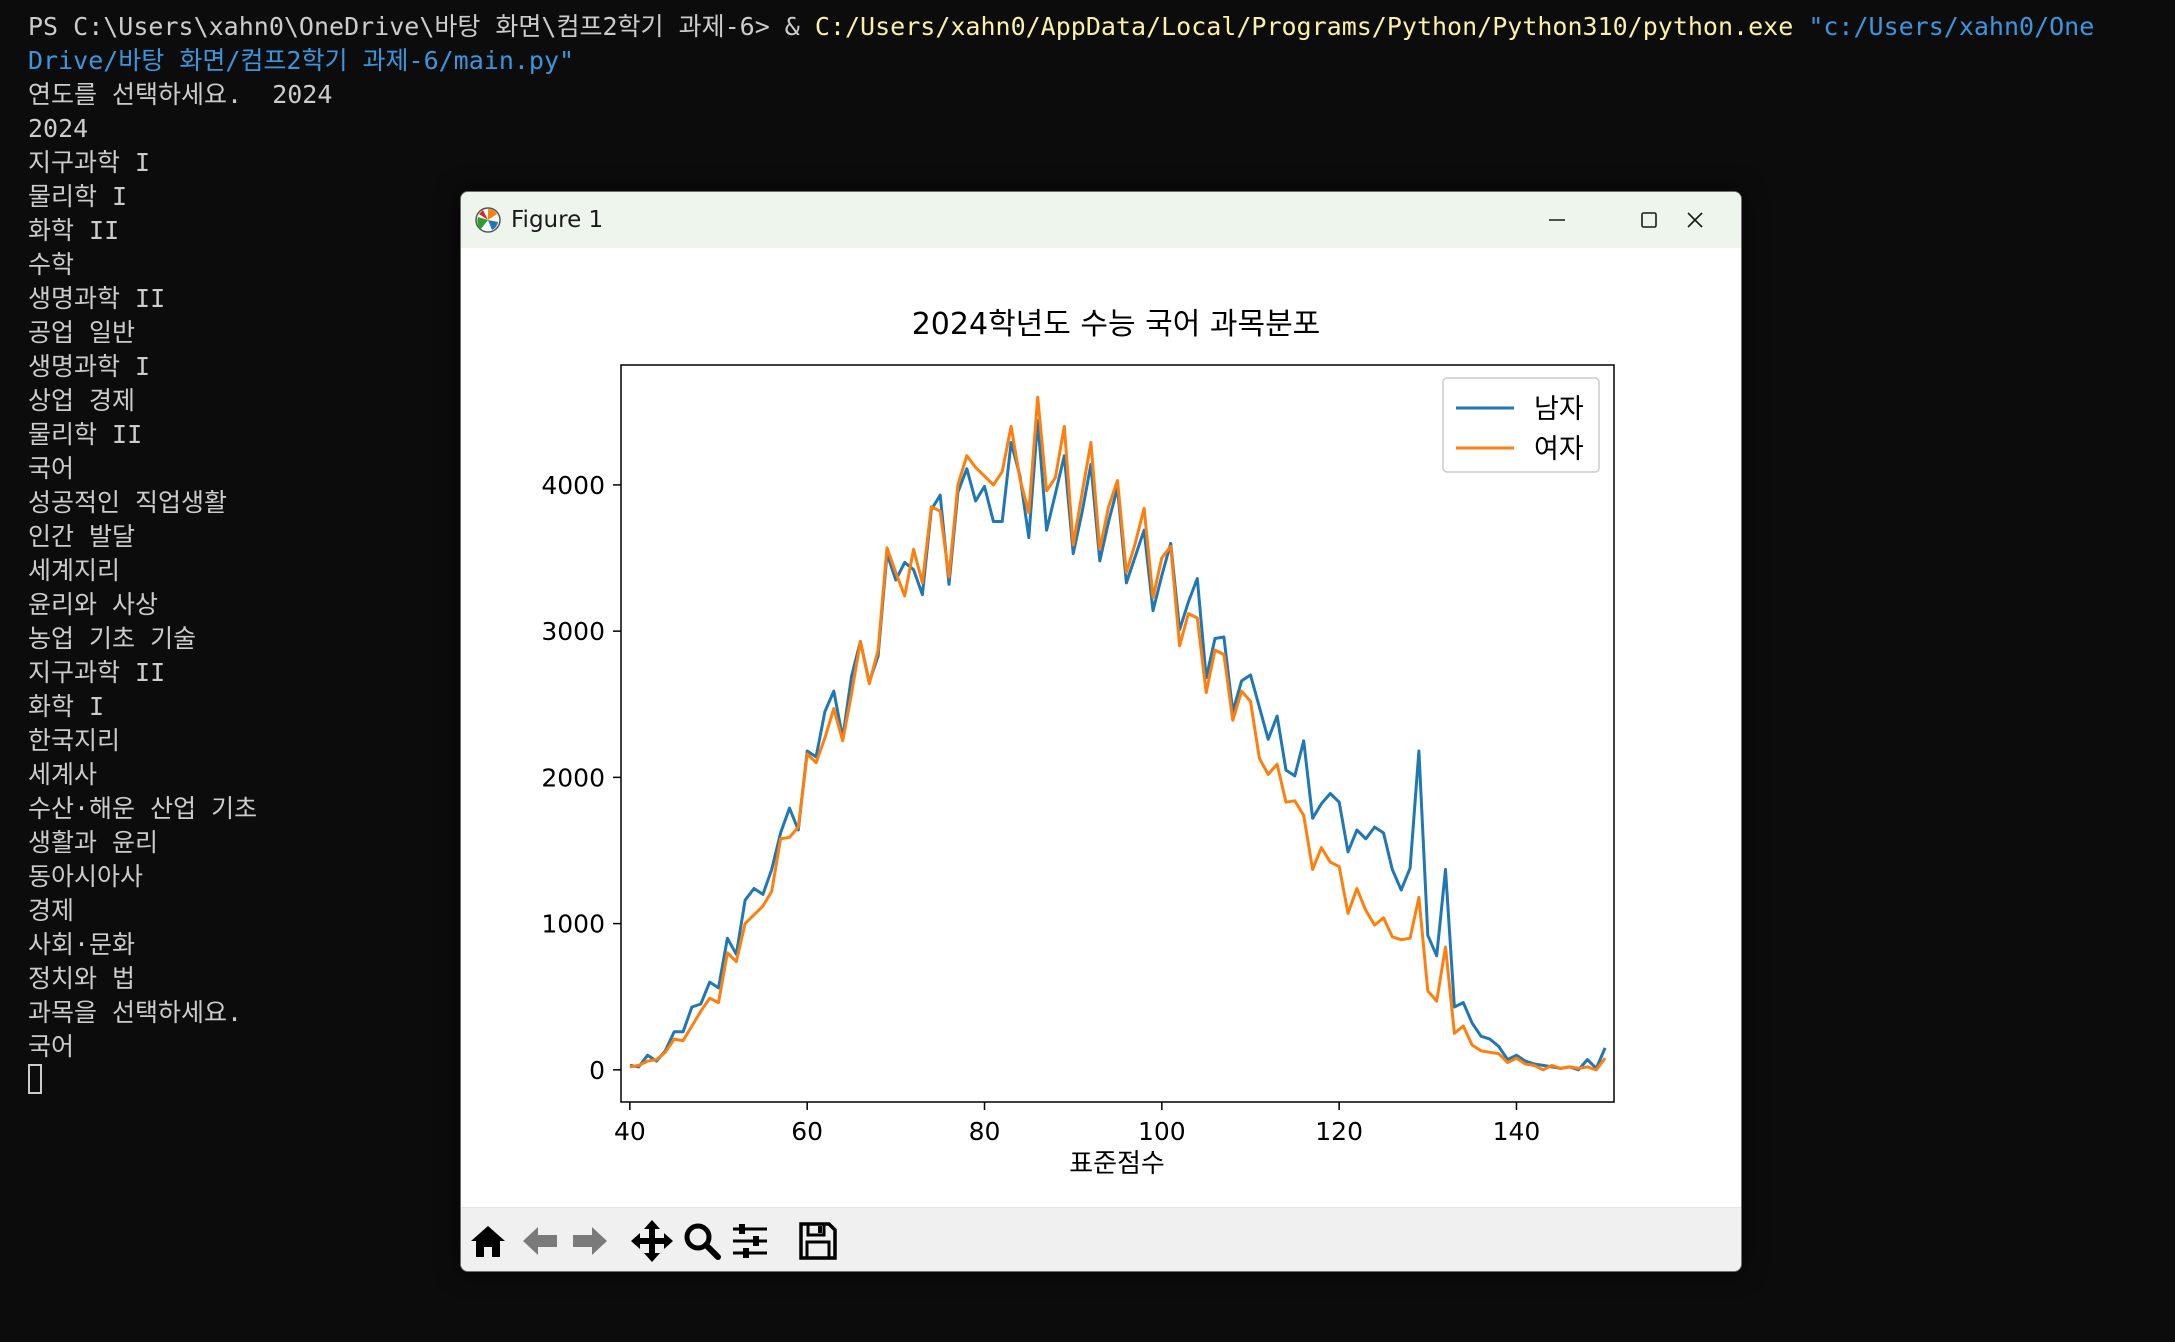  What do you see at coordinates (1101, 220) in the screenshot?
I see `window-titlebar: Figure 1` at bounding box center [1101, 220].